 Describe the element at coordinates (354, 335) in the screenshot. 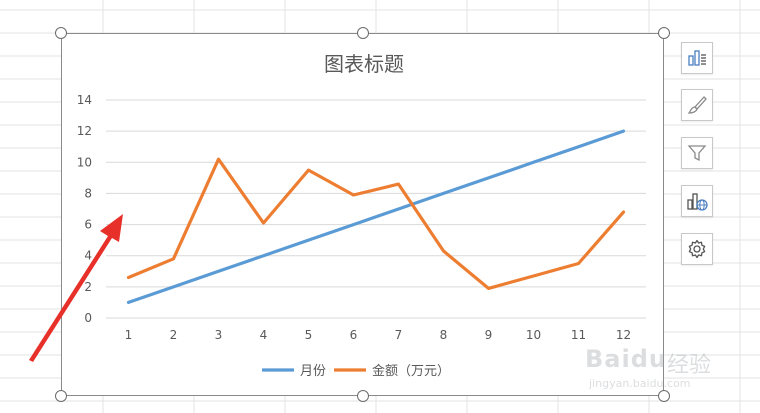

I see `x-tick-label: 6` at that location.